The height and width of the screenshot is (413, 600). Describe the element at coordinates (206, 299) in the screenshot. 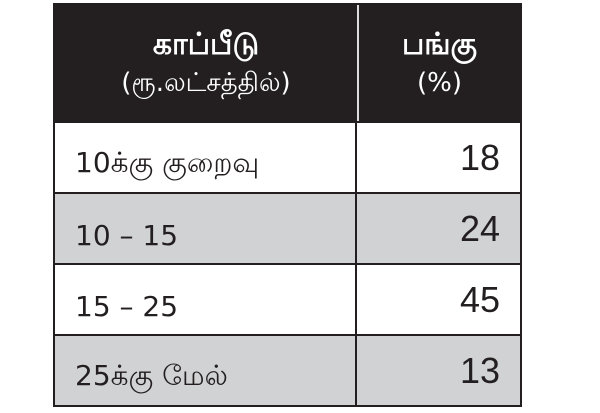

I see `range-cell: 15 – 25` at that location.